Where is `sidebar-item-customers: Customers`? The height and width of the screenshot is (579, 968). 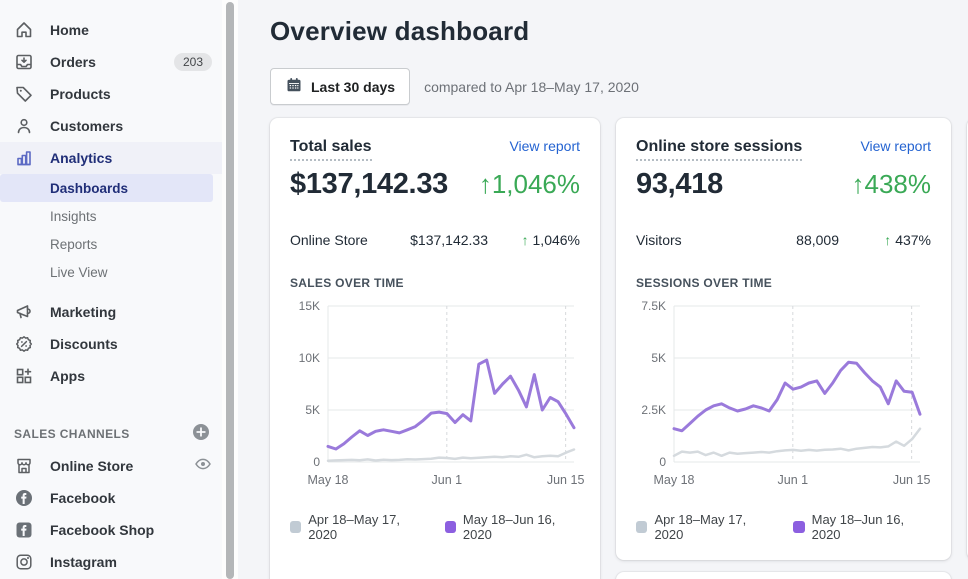
sidebar-item-customers: Customers is located at coordinates (111, 126).